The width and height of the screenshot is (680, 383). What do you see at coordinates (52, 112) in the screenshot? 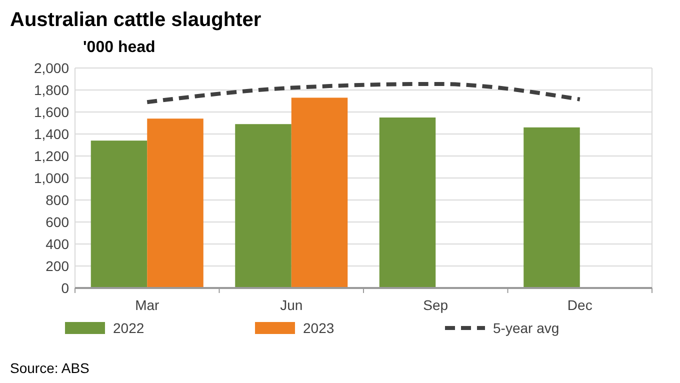
I see `y-tick-label: 1,600` at bounding box center [52, 112].